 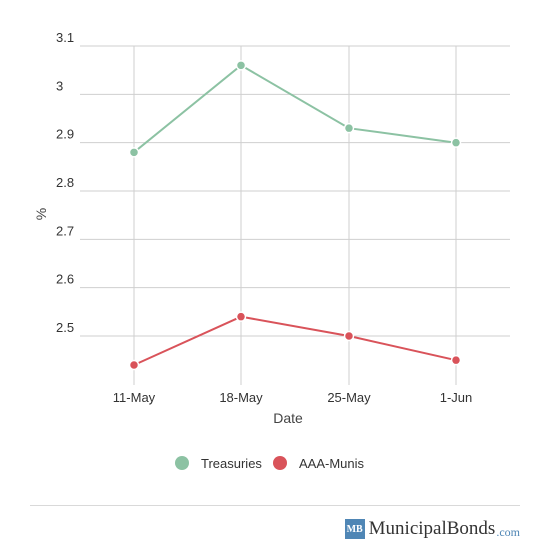 I want to click on y-tick-label: 2.5, so click(x=65, y=327).